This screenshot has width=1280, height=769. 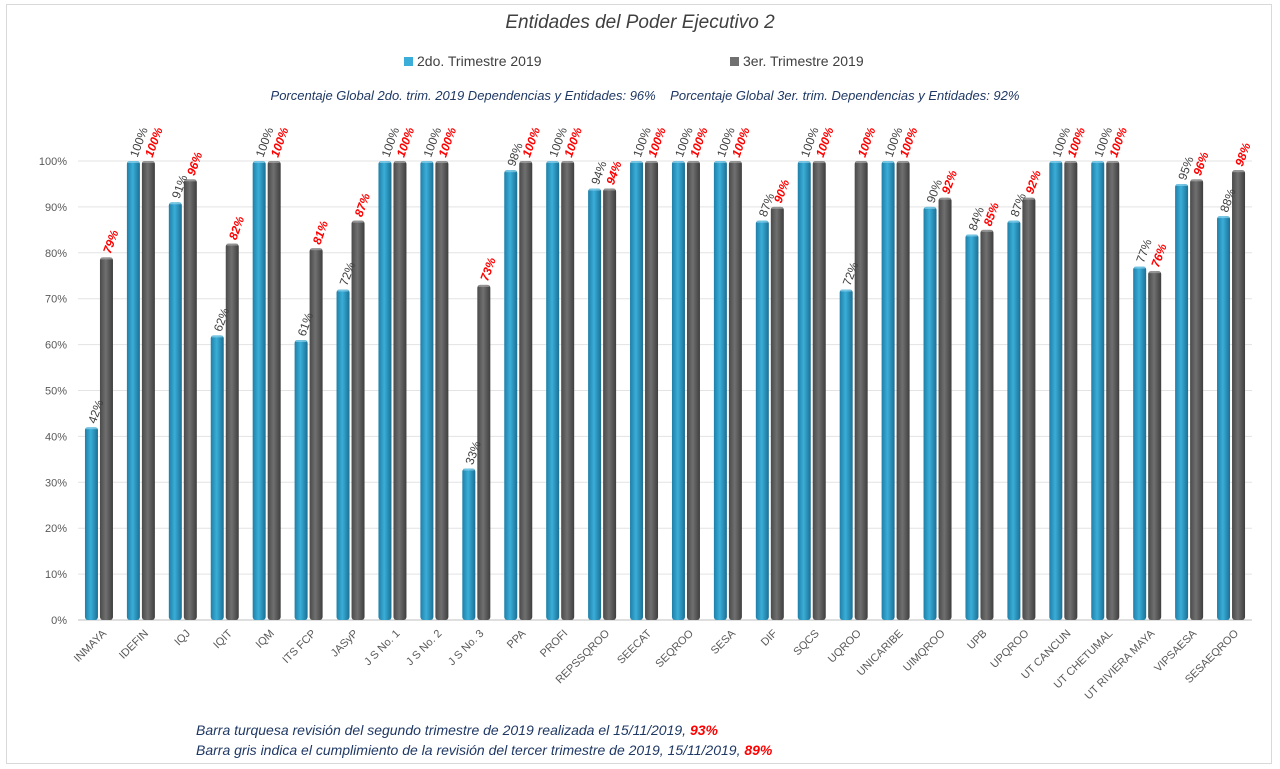 What do you see at coordinates (734, 61) in the screenshot?
I see `legend-swatch-series2` at bounding box center [734, 61].